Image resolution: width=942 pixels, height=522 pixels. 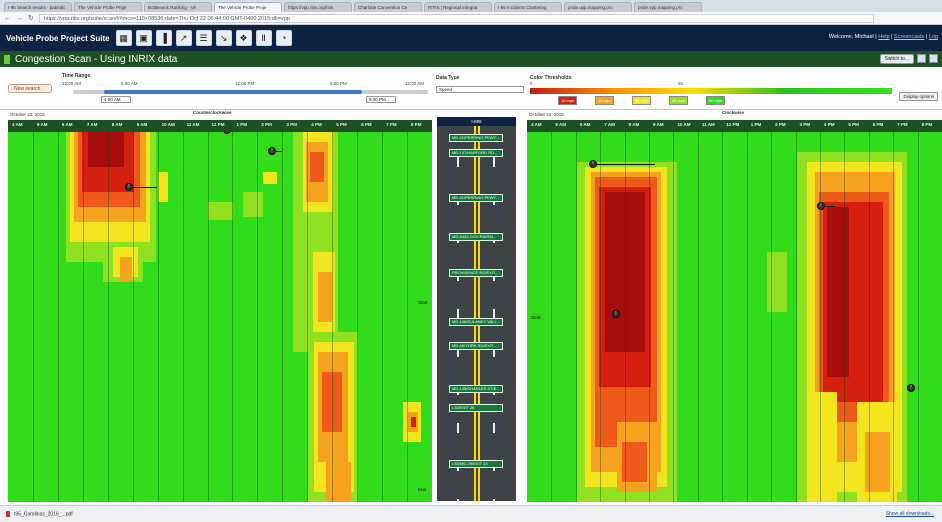 I want to click on time-tick: 6 PM, so click(x=878, y=124).